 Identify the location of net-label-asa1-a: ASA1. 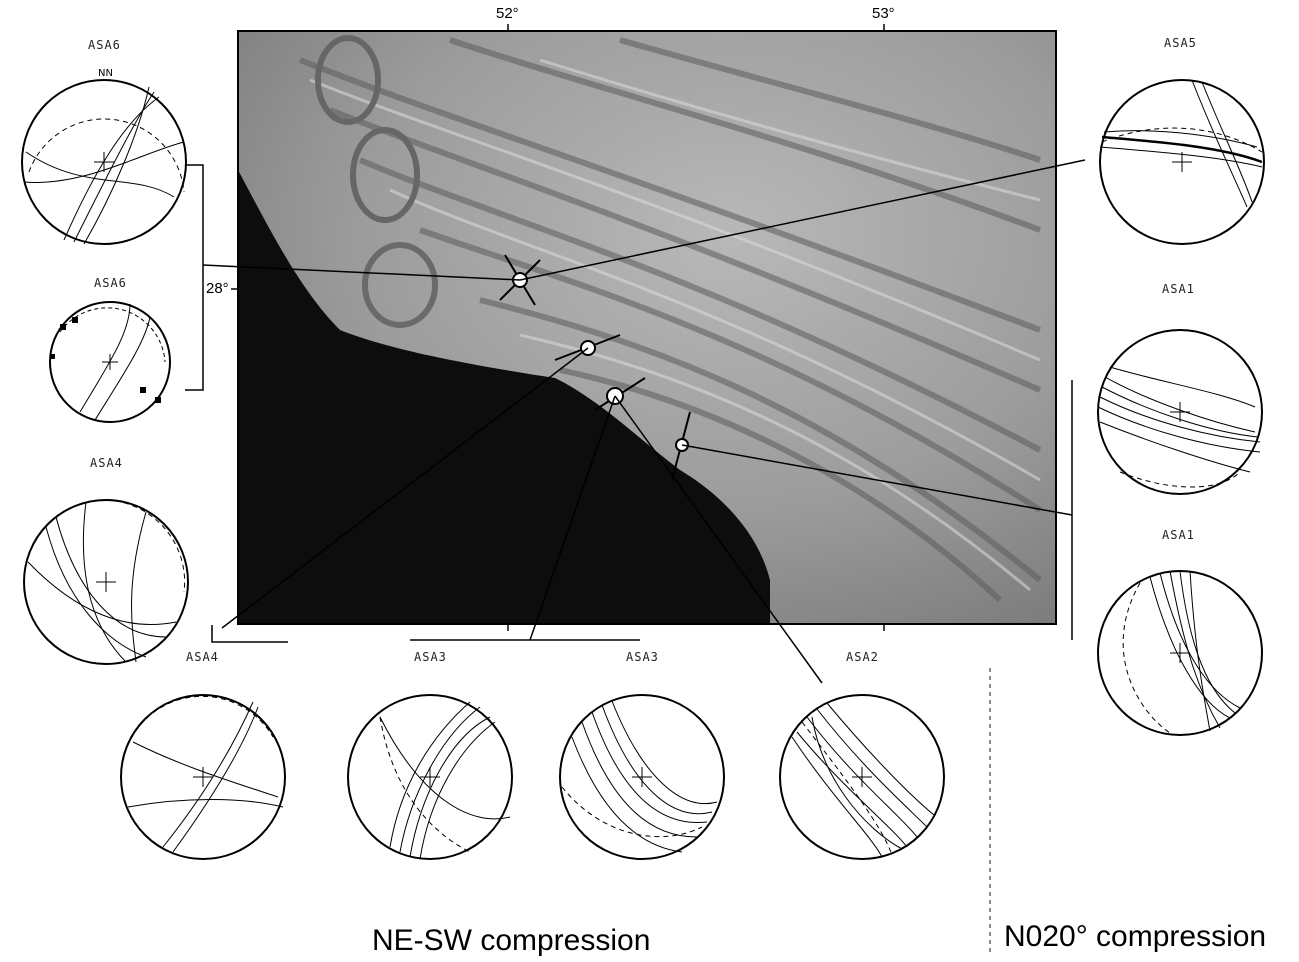
(1178, 289).